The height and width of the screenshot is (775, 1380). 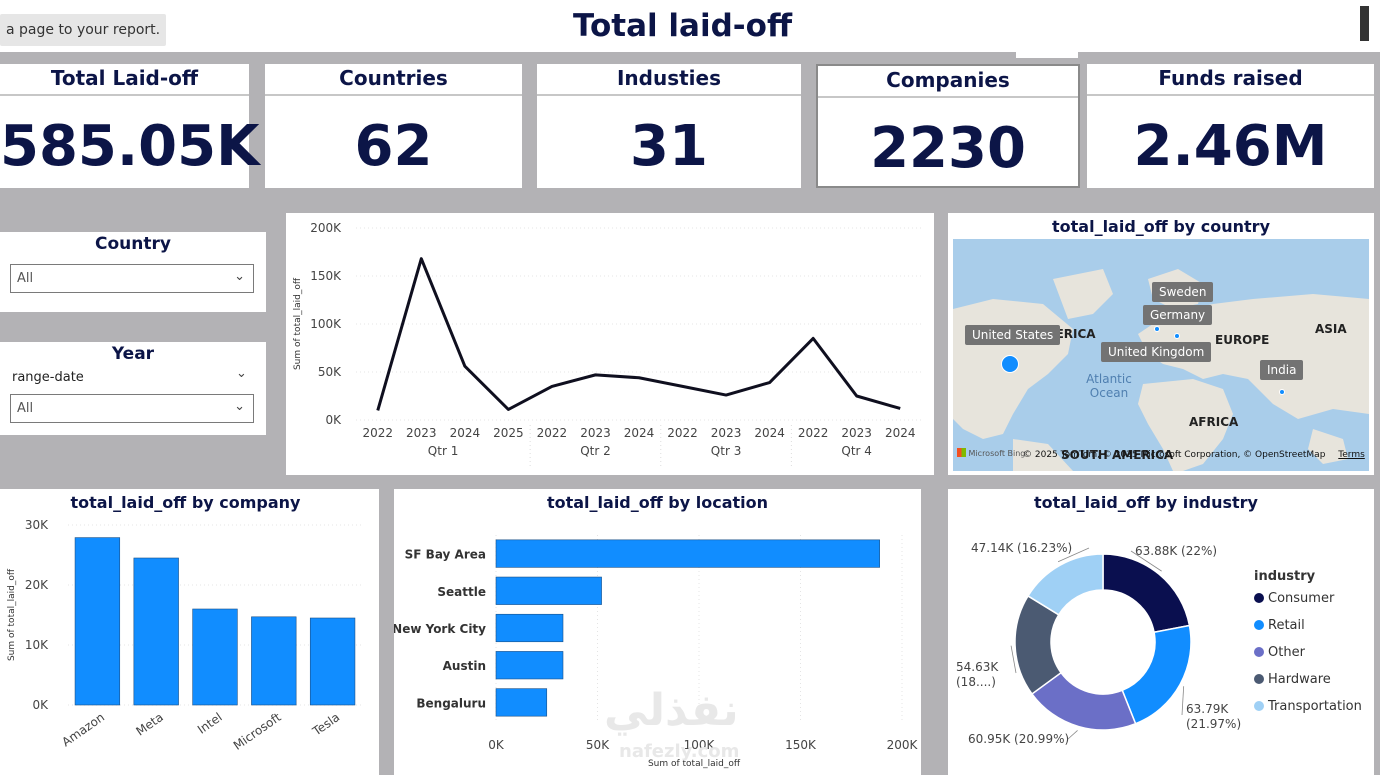 What do you see at coordinates (595, 451) in the screenshot?
I see `quarter-label: Qtr 2` at bounding box center [595, 451].